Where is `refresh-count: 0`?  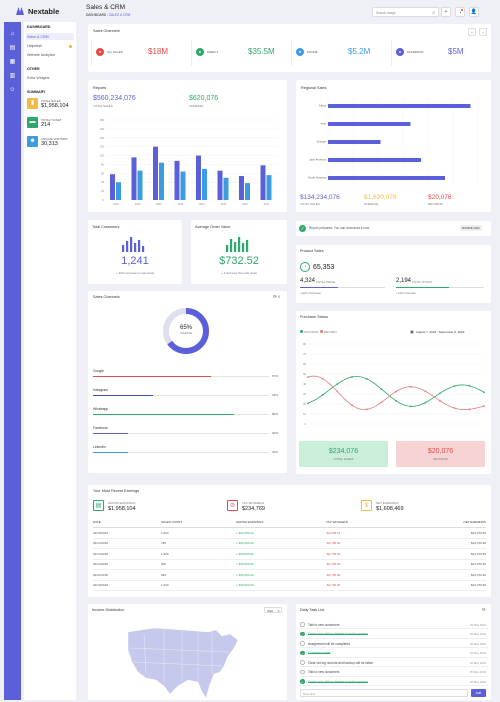 refresh-count: 0 is located at coordinates (279, 297).